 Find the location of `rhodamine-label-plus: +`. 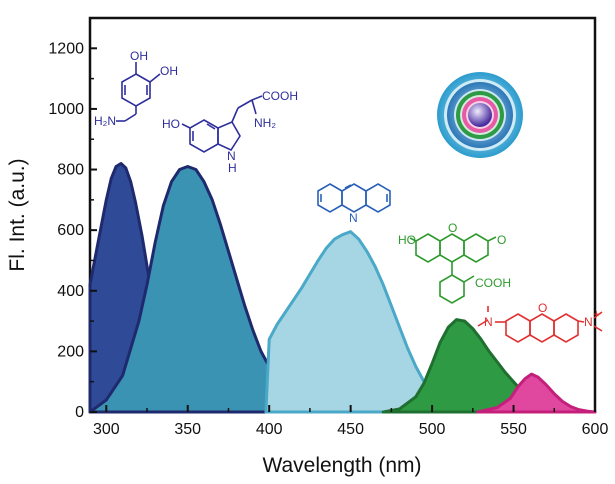

rhodamine-label-plus: + is located at coordinates (596, 314).